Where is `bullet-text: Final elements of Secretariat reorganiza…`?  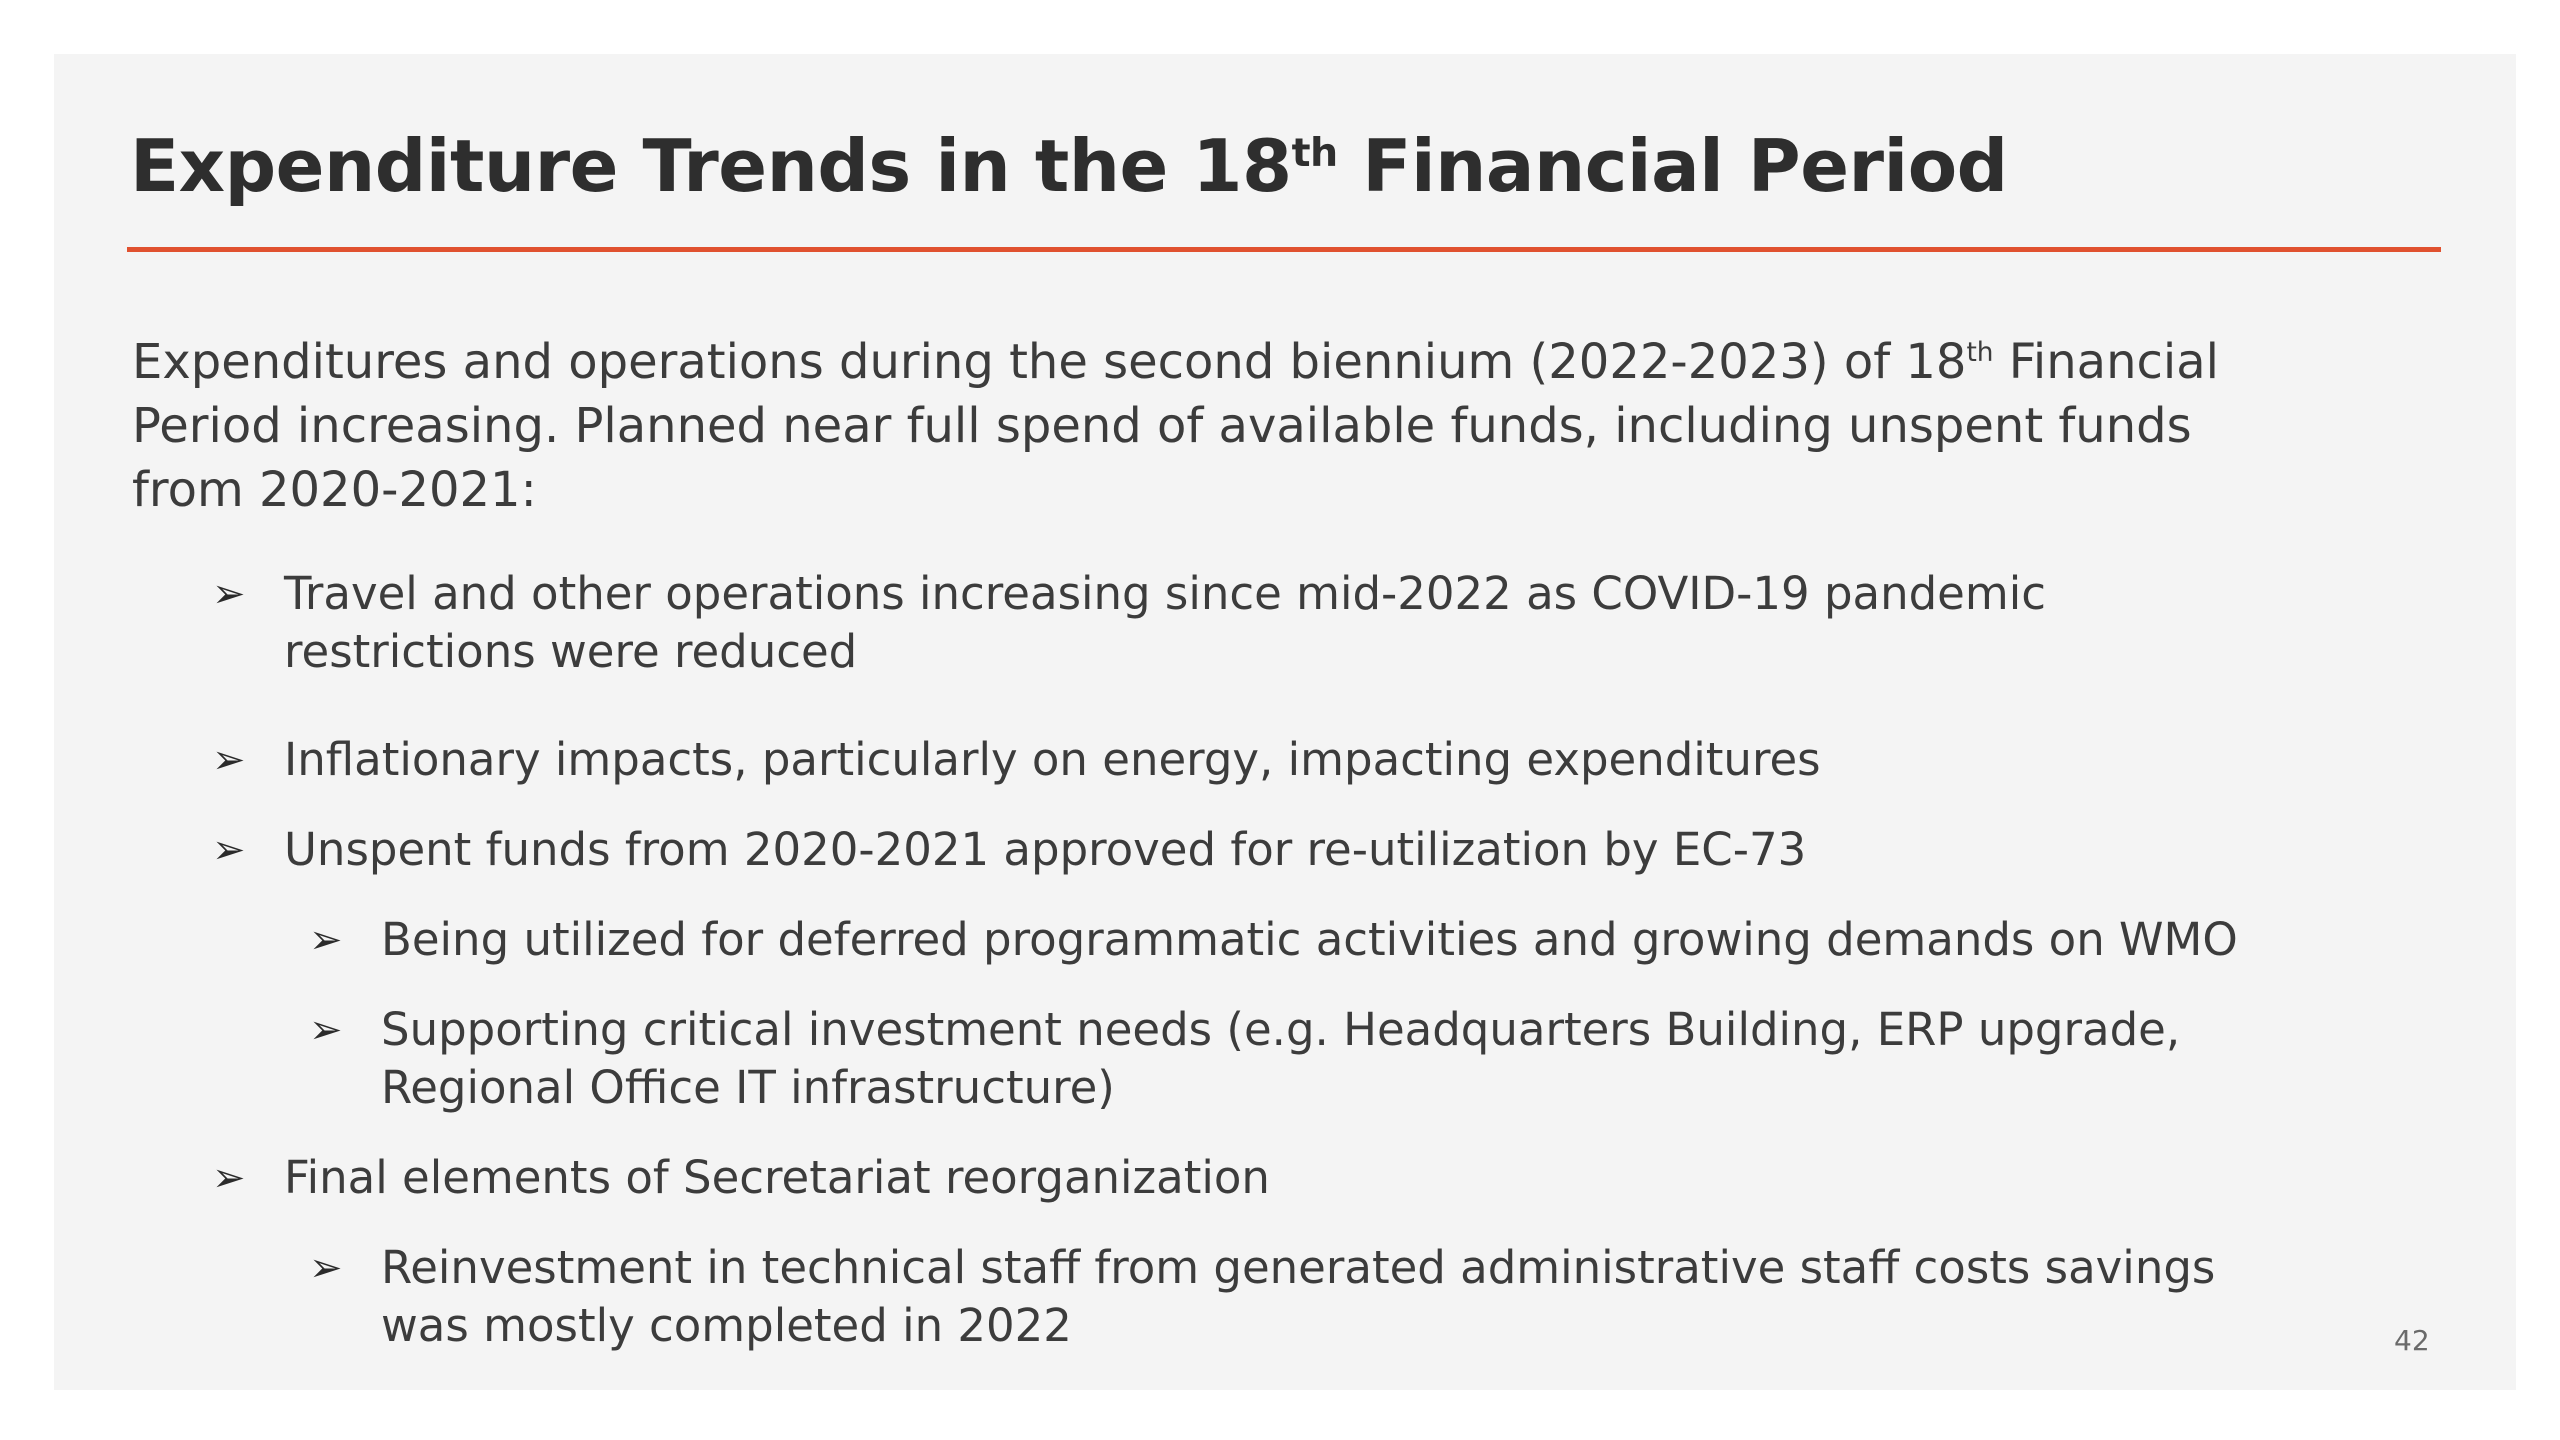
bullet-text: Final elements of Secretariat reorganiza… is located at coordinates (777, 1177).